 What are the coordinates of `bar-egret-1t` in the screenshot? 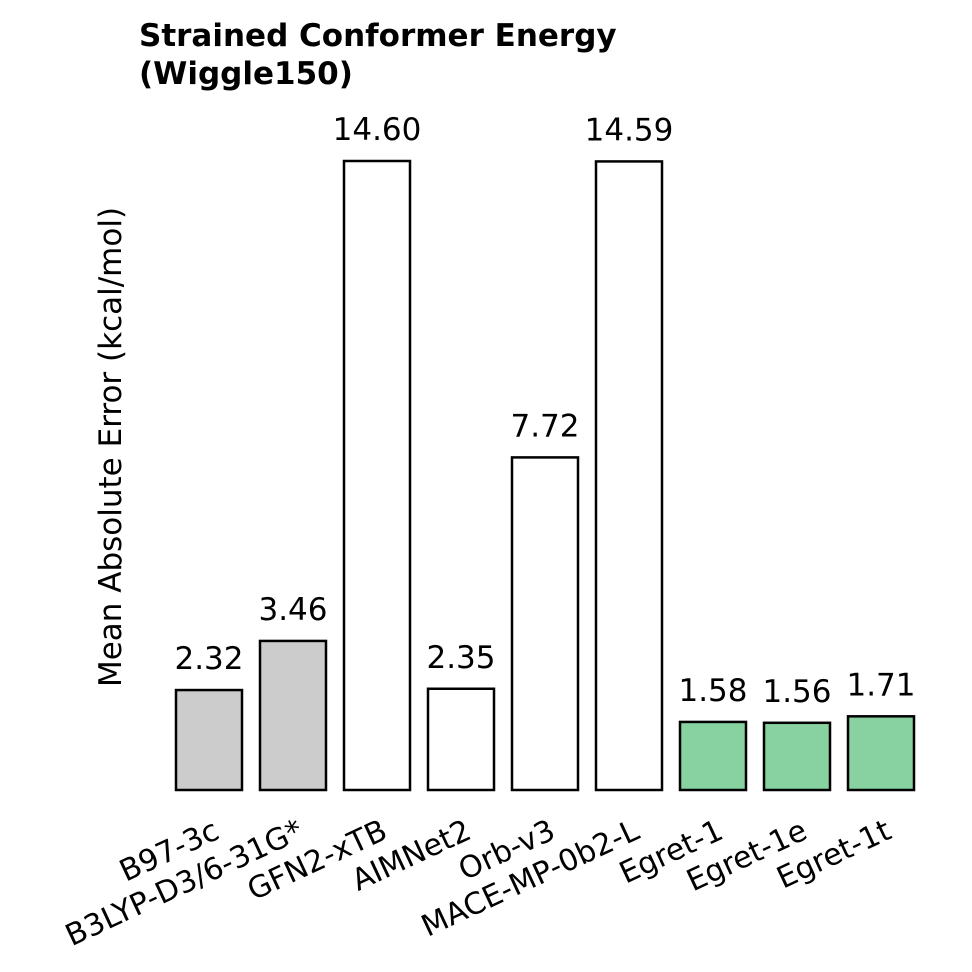 It's located at (881, 753).